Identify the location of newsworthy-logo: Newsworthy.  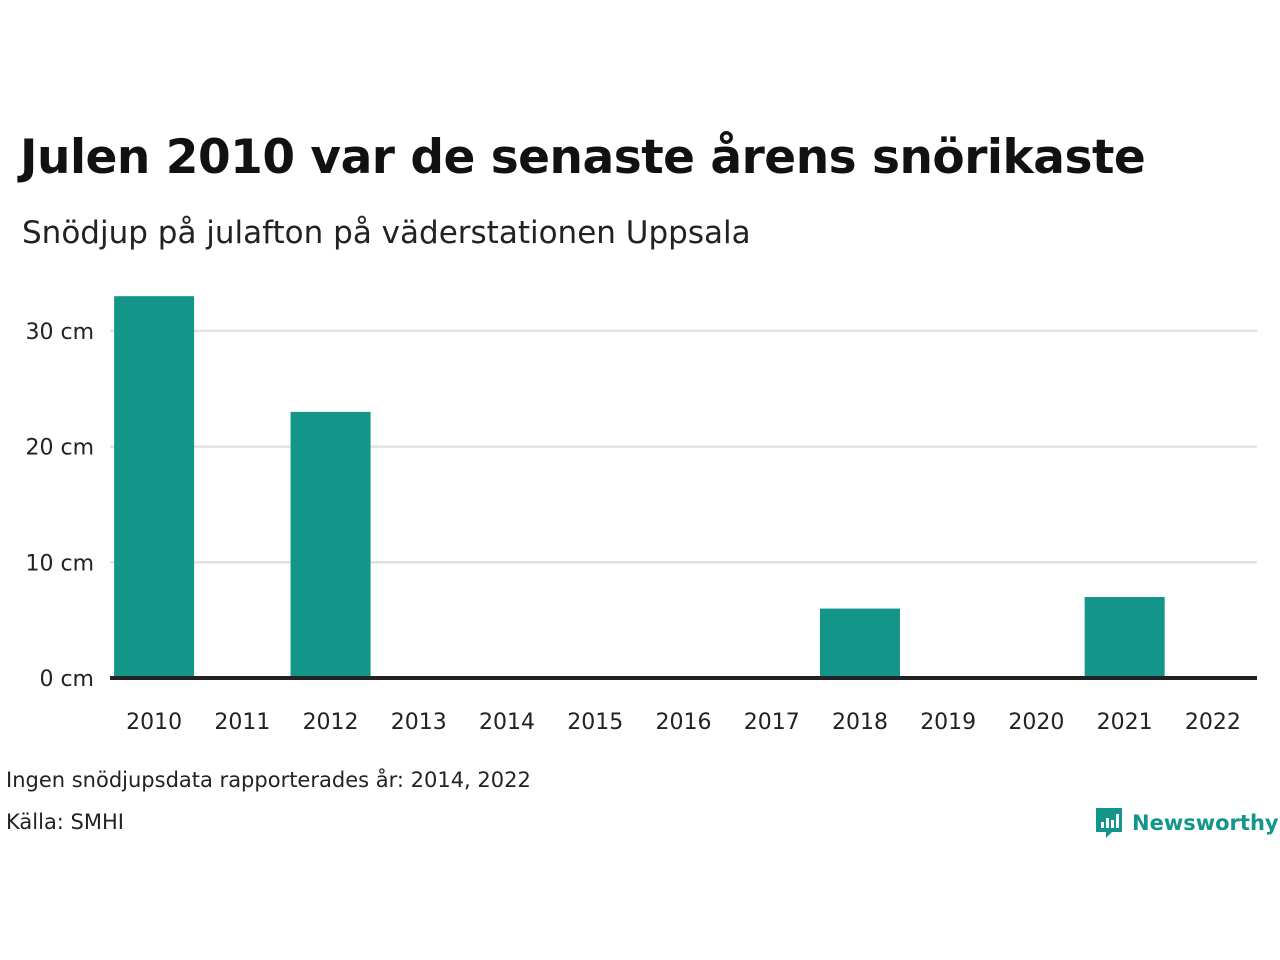
(1186, 823).